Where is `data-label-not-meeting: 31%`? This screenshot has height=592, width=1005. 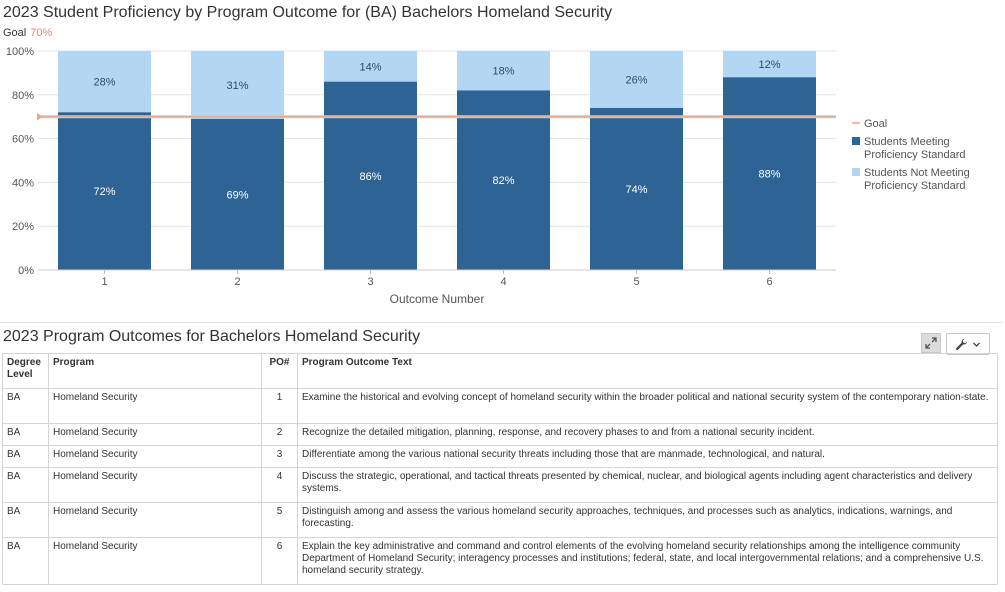
data-label-not-meeting: 31% is located at coordinates (237, 86).